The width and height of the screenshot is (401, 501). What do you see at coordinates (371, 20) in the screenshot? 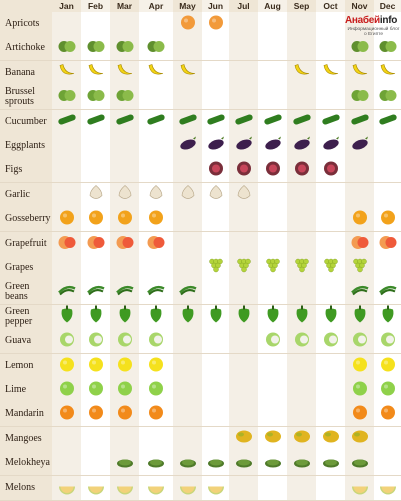
I see `logo-name: Анабейinfo` at bounding box center [371, 20].